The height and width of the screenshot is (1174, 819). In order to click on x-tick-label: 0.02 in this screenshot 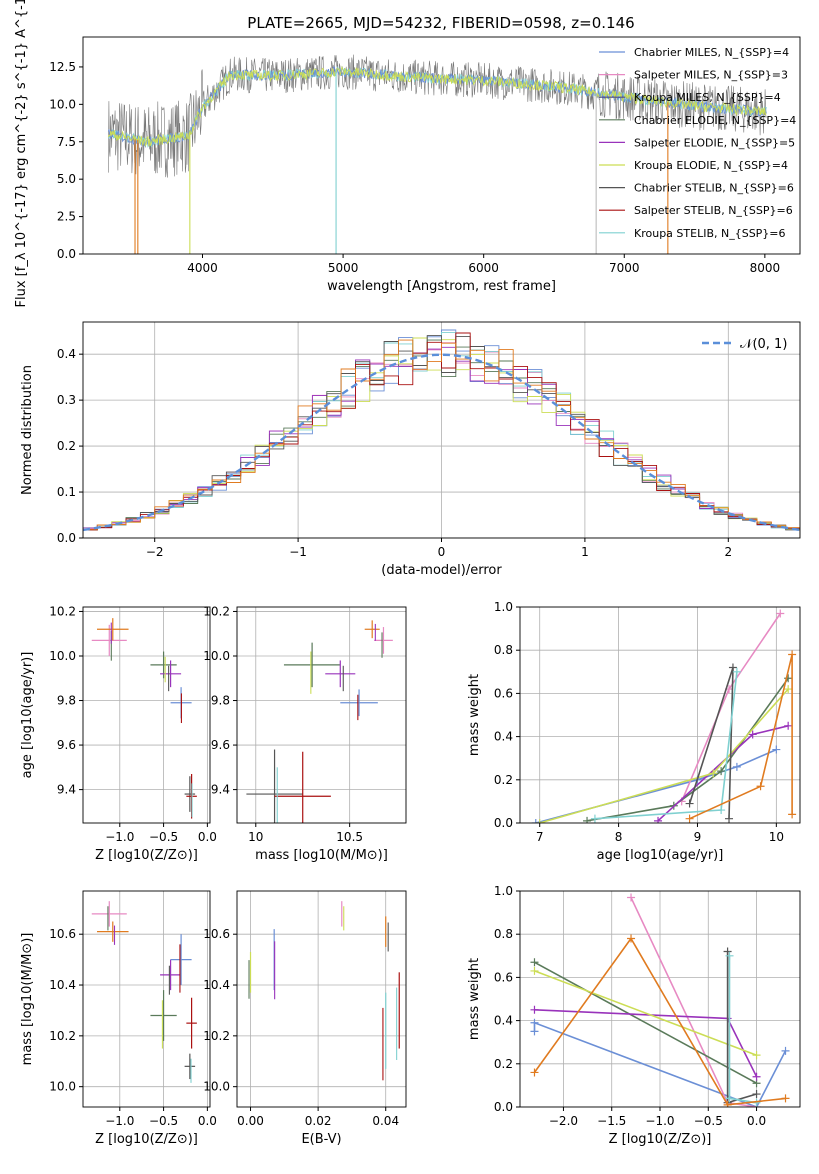, I will do `click(318, 1121)`.